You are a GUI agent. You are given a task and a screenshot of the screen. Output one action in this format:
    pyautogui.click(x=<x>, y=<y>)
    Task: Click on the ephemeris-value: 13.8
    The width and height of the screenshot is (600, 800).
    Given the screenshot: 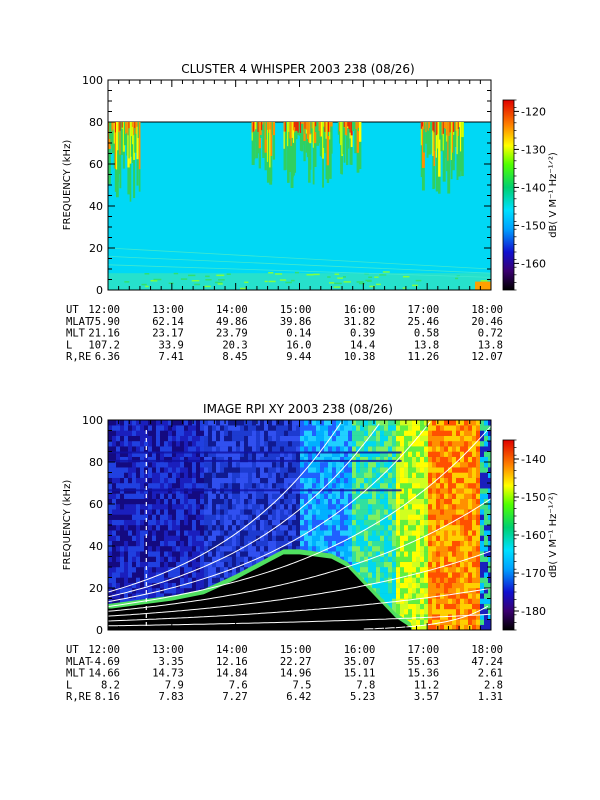 What is the action you would take?
    pyautogui.click(x=426, y=345)
    